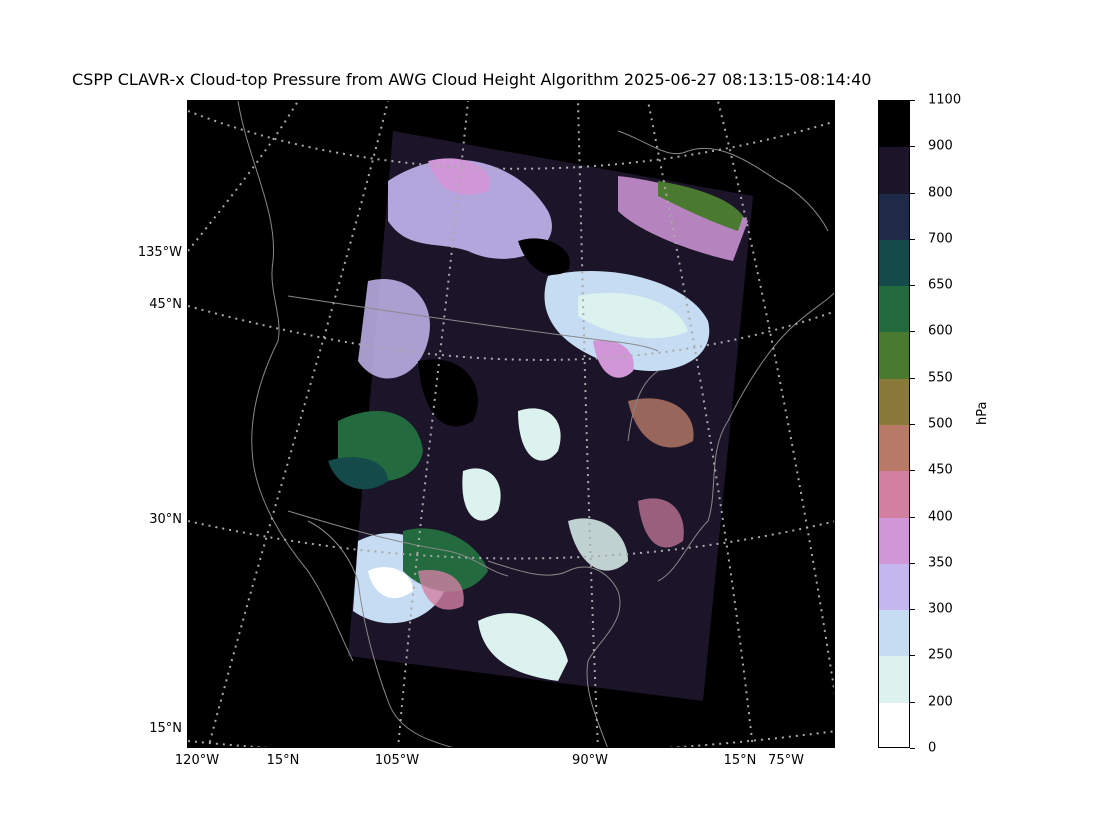 Image resolution: width=1120 pixels, height=840 pixels. What do you see at coordinates (940, 378) in the screenshot?
I see `colorbar-tick-label: 550` at bounding box center [940, 378].